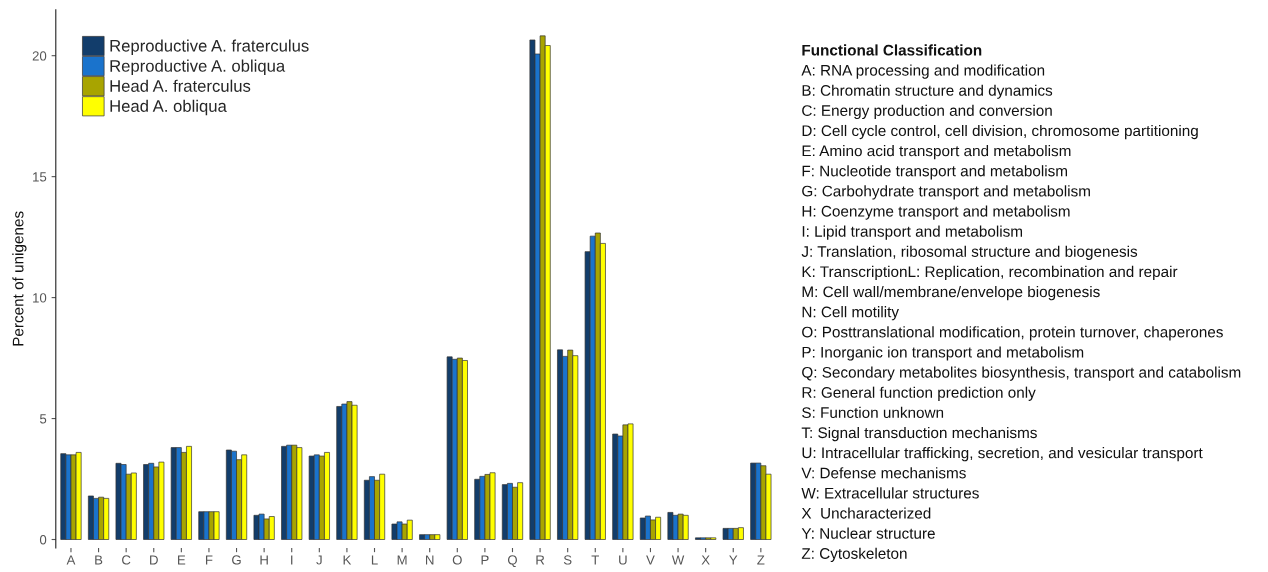 Image resolution: width=1268 pixels, height=572 pixels. I want to click on text: N: Cell motility, so click(850, 313).